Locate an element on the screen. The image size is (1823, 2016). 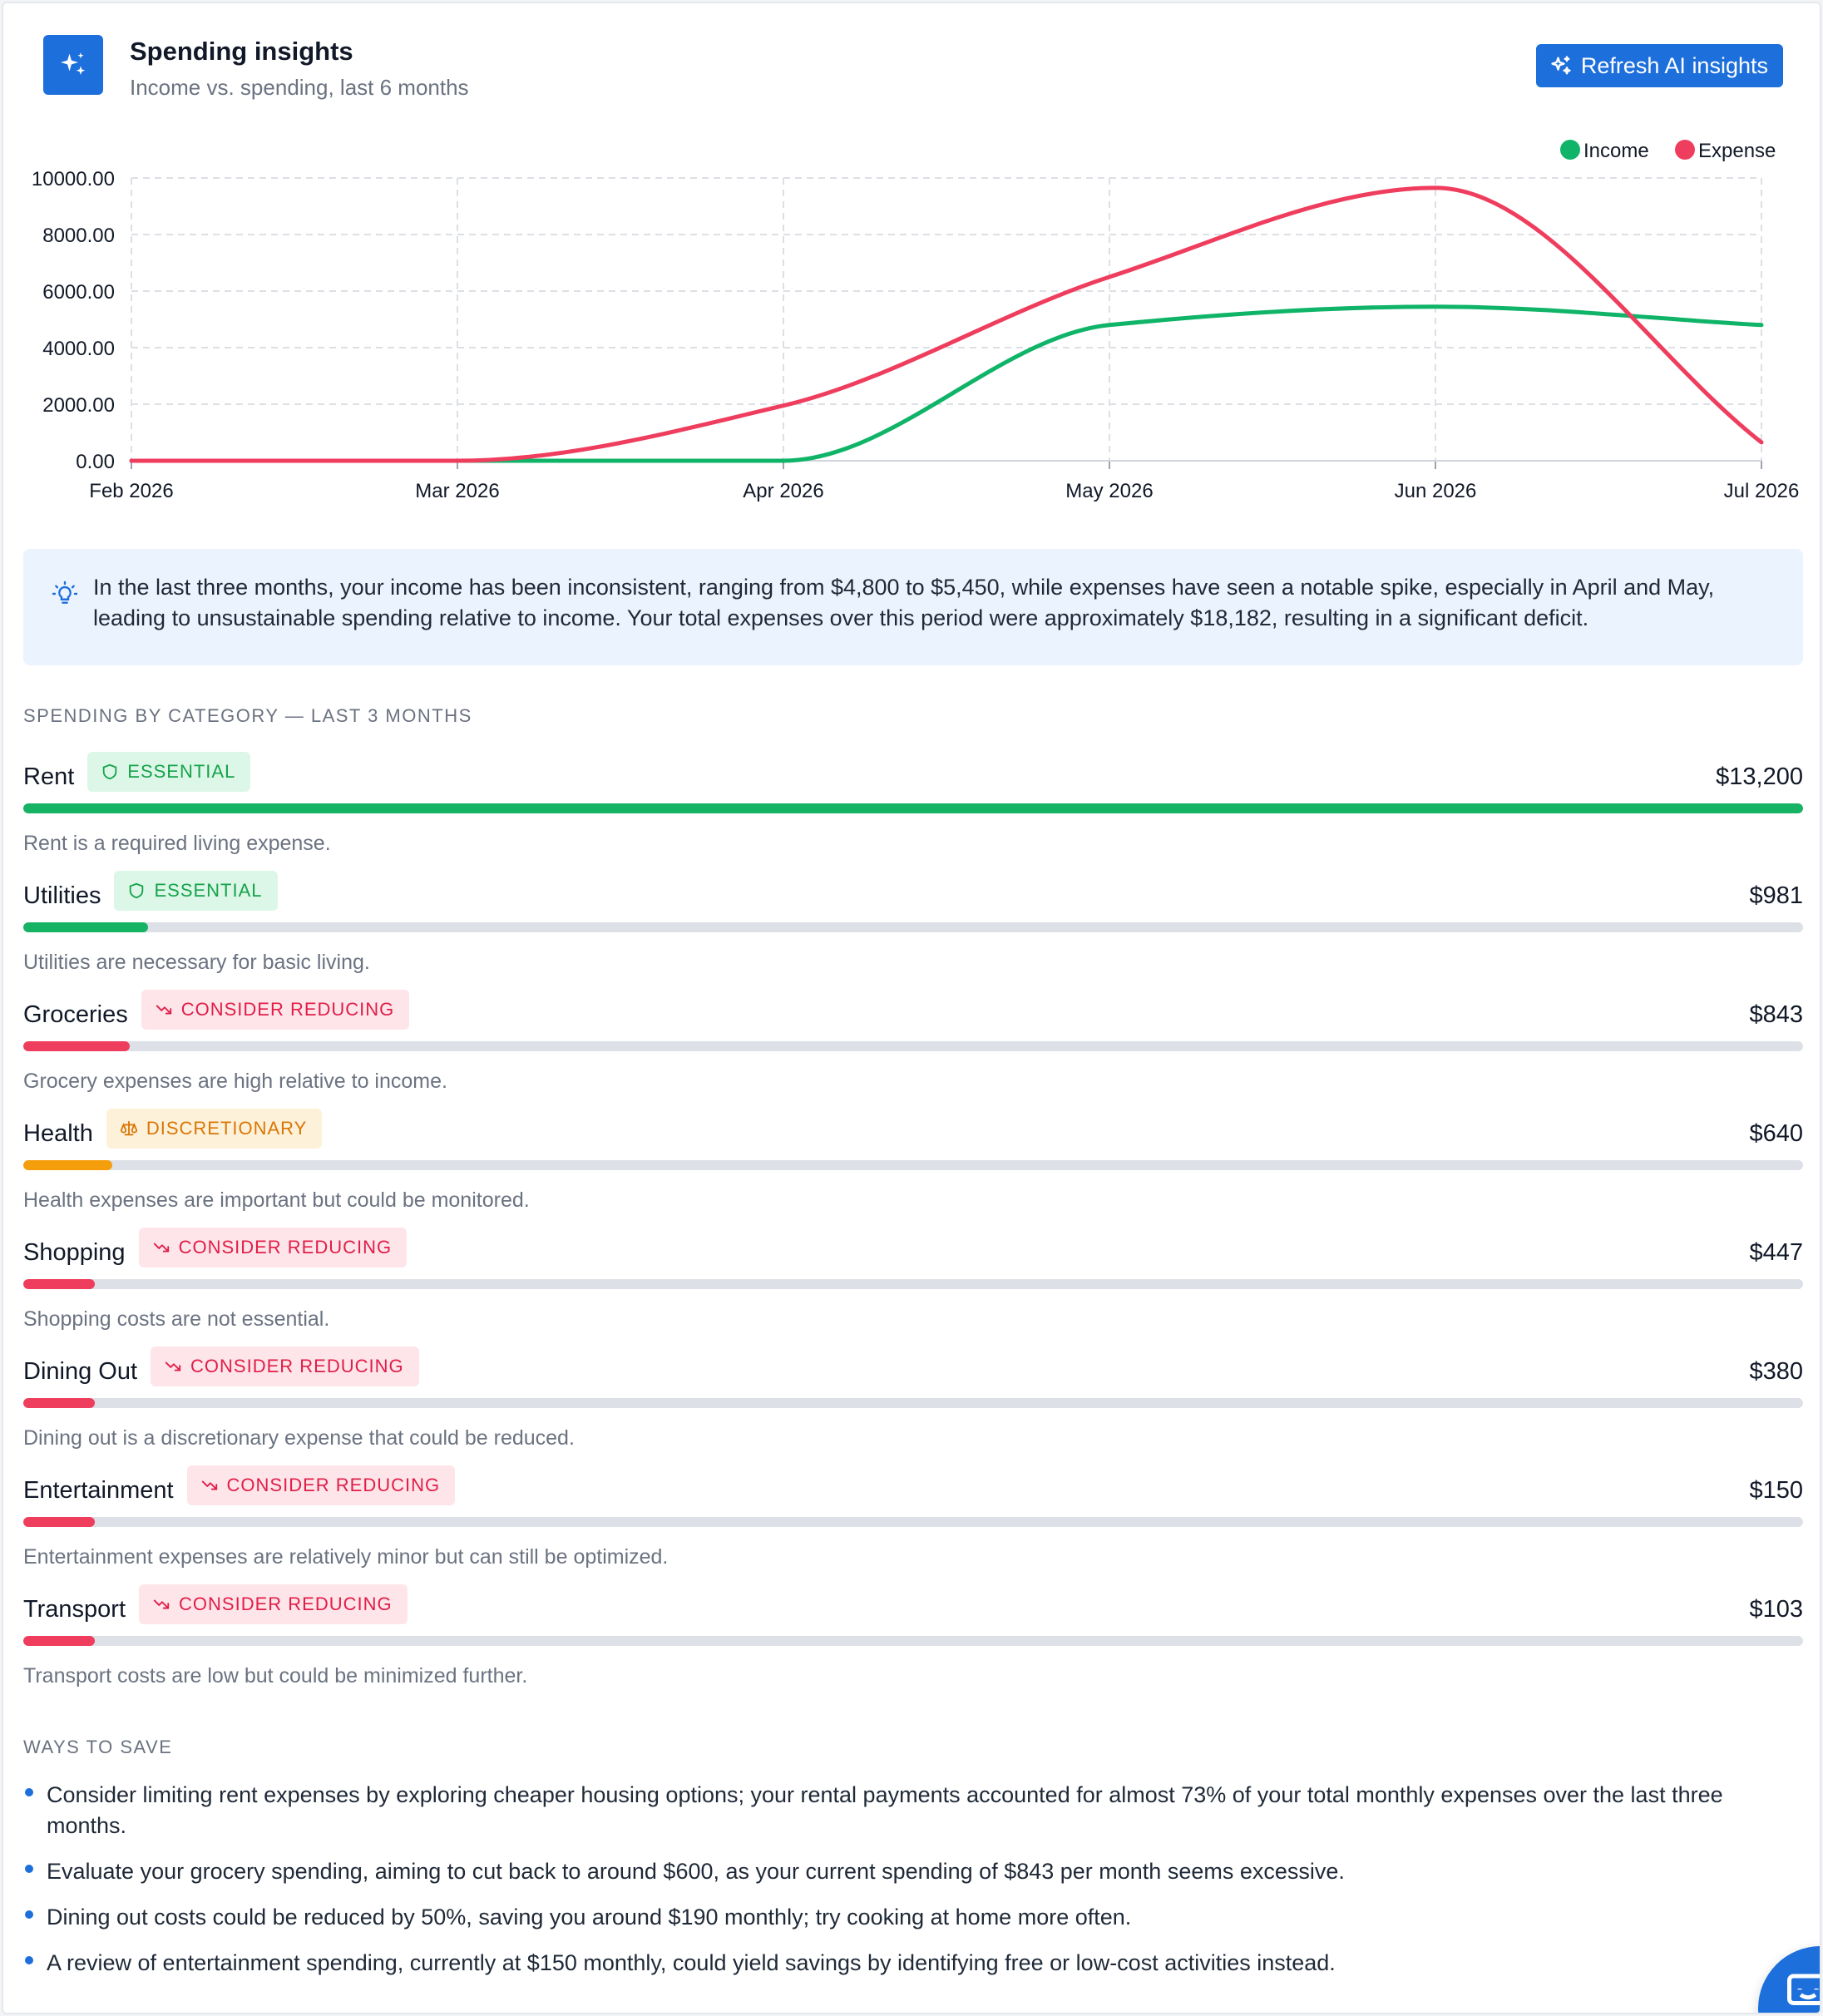
category-name: Health is located at coordinates (58, 1133).